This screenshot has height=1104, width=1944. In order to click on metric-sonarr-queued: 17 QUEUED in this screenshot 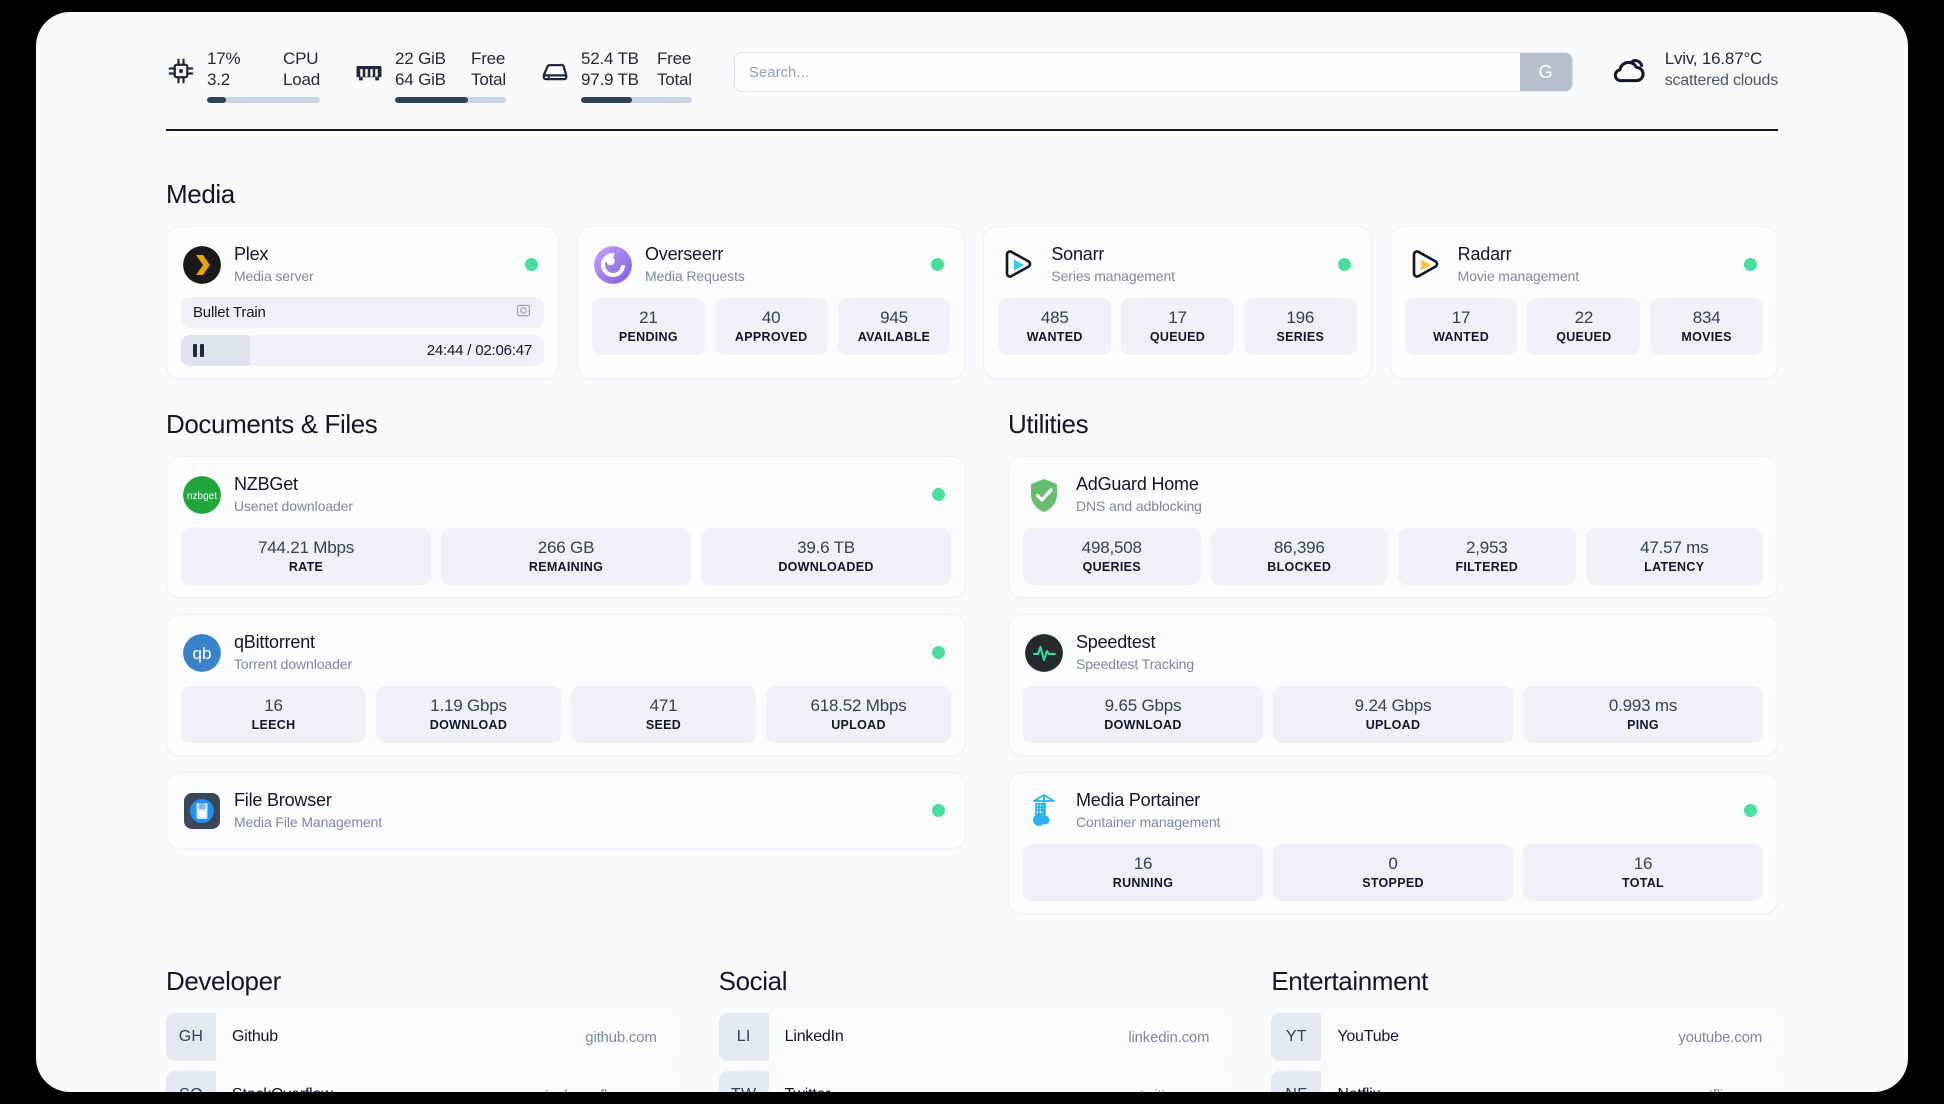, I will do `click(1177, 326)`.